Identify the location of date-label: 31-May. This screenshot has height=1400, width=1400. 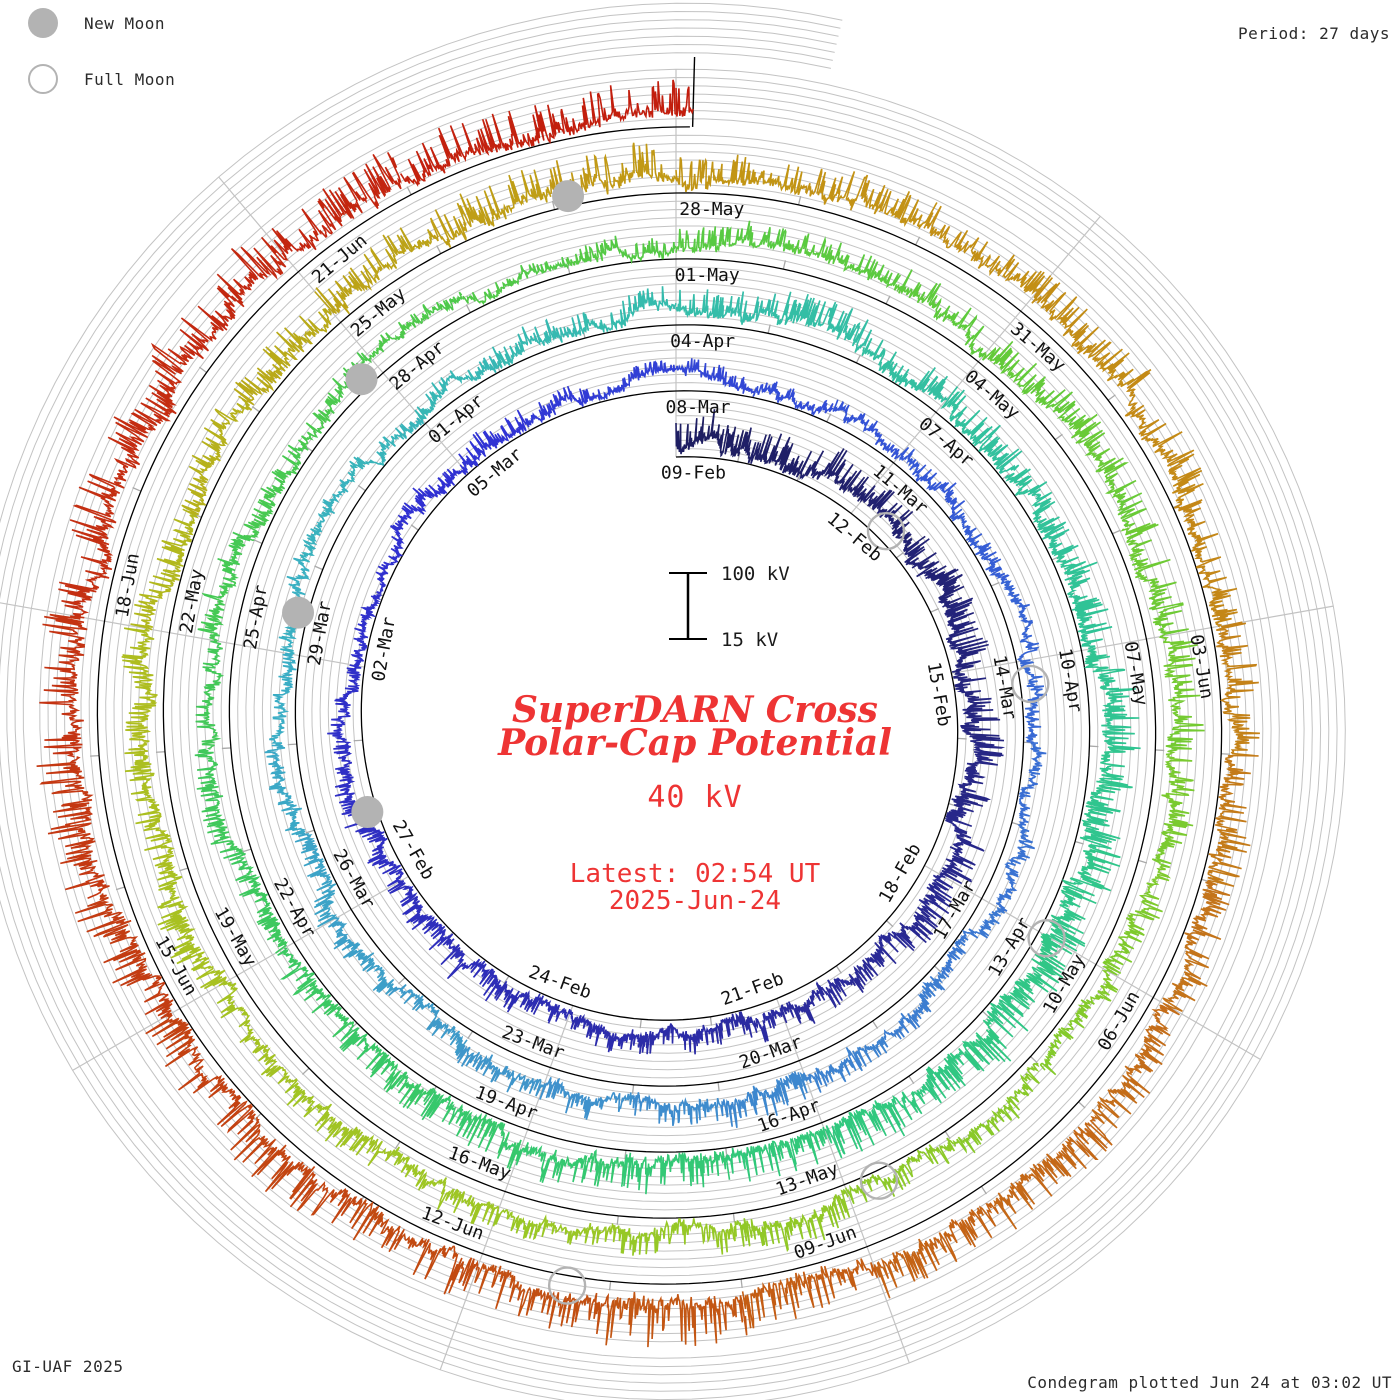
(1037, 347).